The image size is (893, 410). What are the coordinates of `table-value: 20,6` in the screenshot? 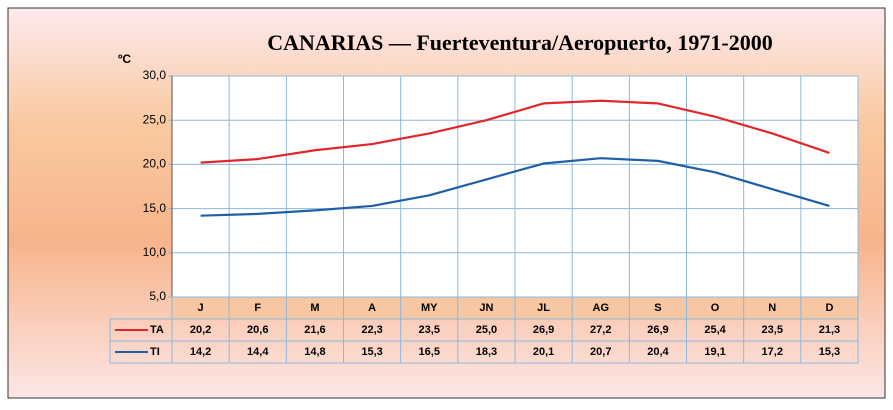 It's located at (257, 330).